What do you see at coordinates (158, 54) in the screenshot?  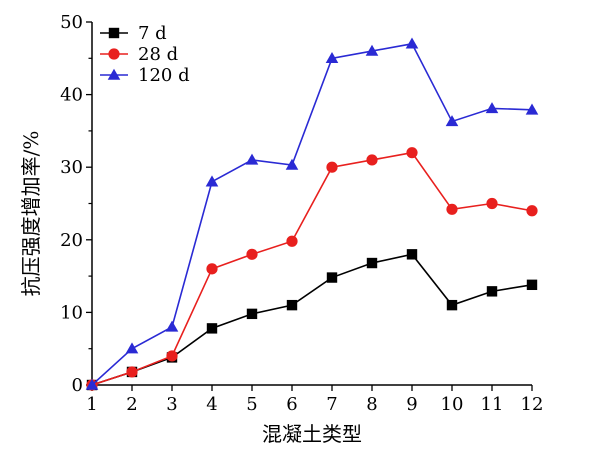 I see `legend-label: 28 d` at bounding box center [158, 54].